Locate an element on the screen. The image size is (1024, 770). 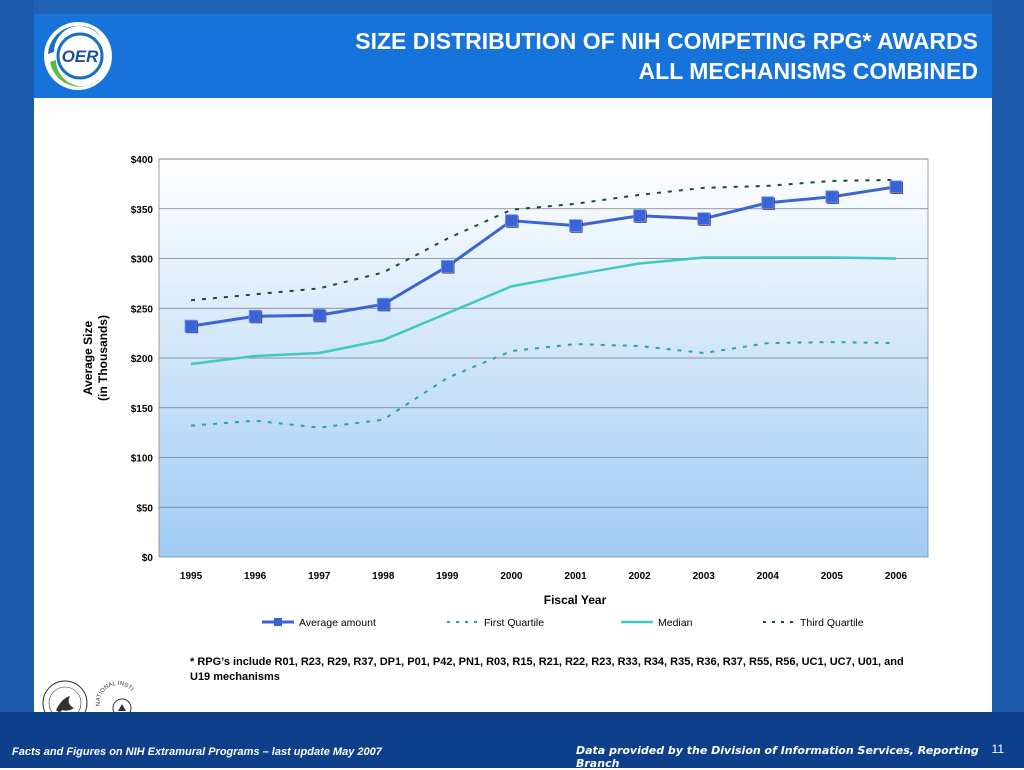
legend-label: Average amount is located at coordinates (337, 623).